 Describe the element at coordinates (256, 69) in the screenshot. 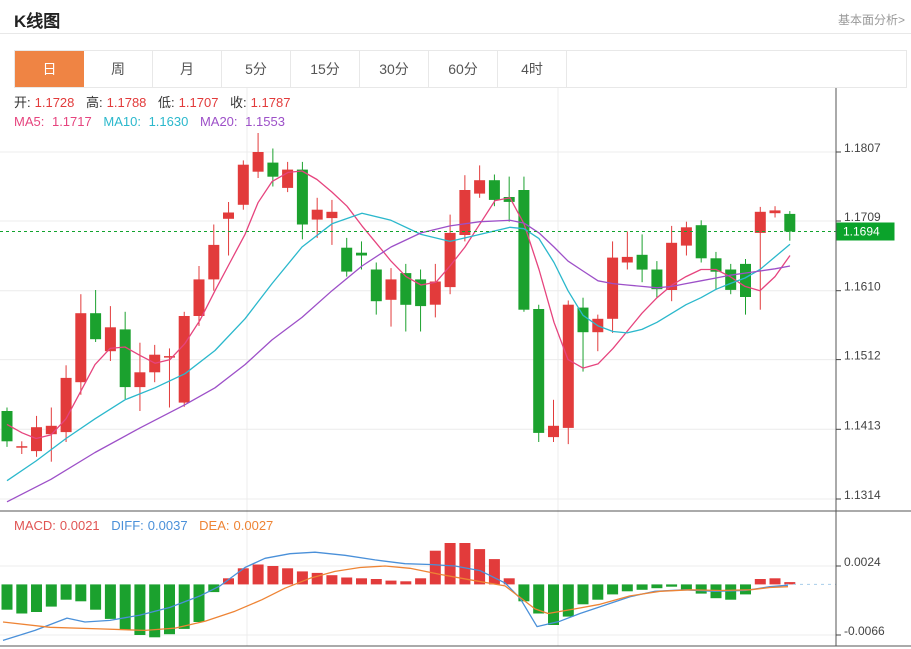

I see `tab-5min: 5分` at that location.